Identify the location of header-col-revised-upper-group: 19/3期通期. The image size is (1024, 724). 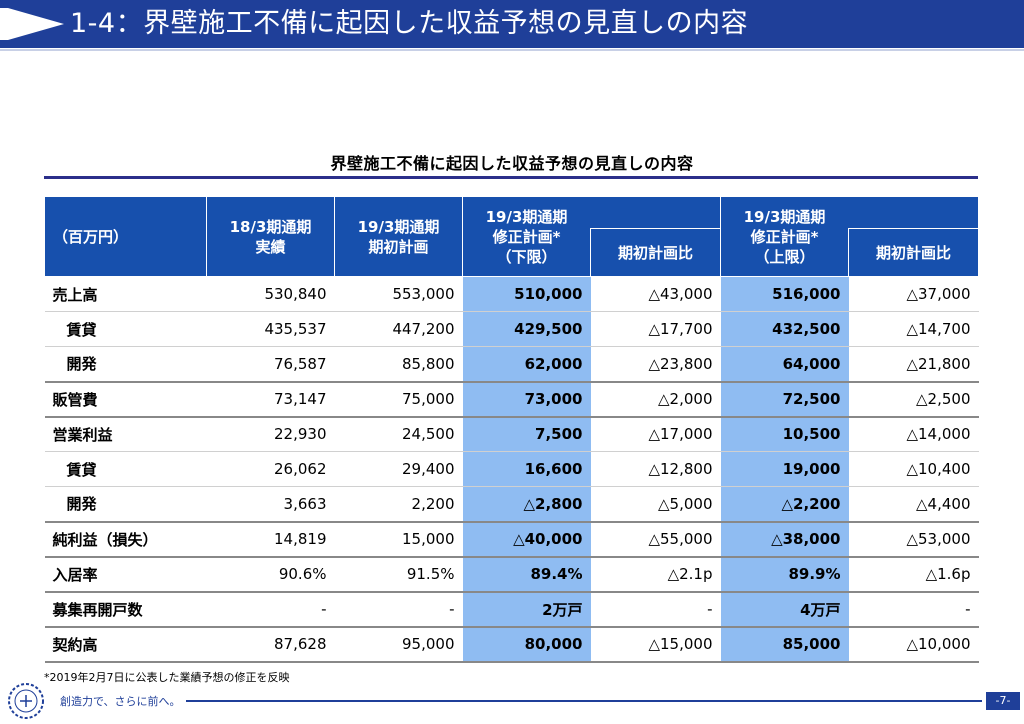
(784, 216).